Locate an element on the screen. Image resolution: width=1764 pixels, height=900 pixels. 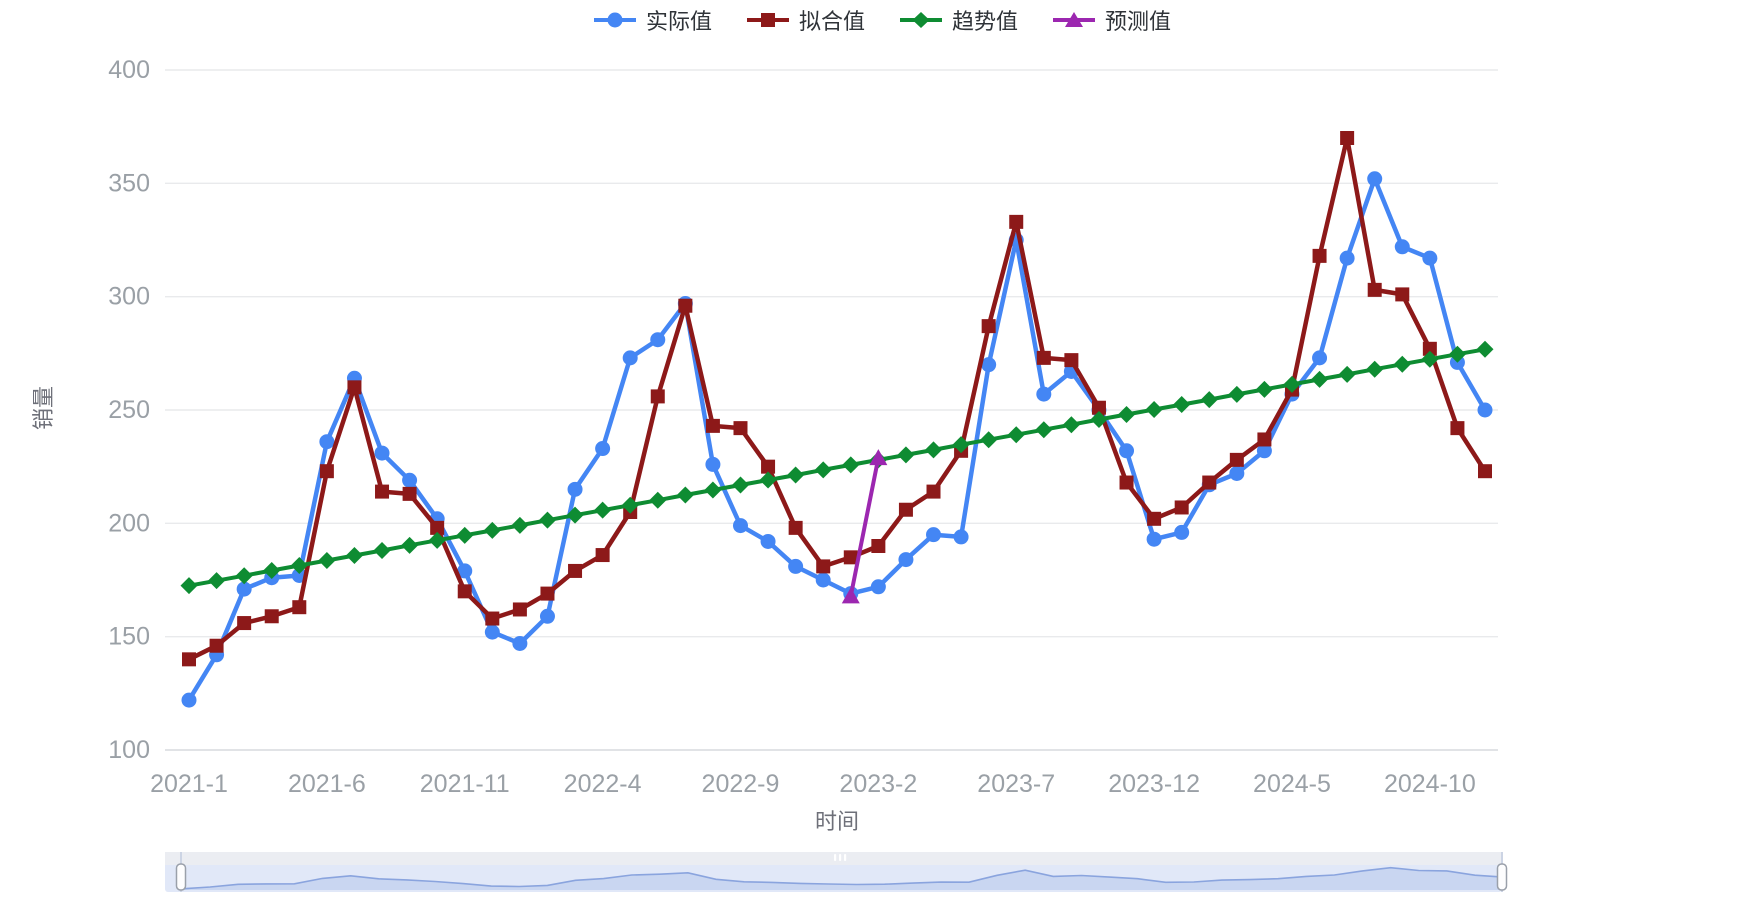
x-tick-label: 2022-9 is located at coordinates (741, 784).